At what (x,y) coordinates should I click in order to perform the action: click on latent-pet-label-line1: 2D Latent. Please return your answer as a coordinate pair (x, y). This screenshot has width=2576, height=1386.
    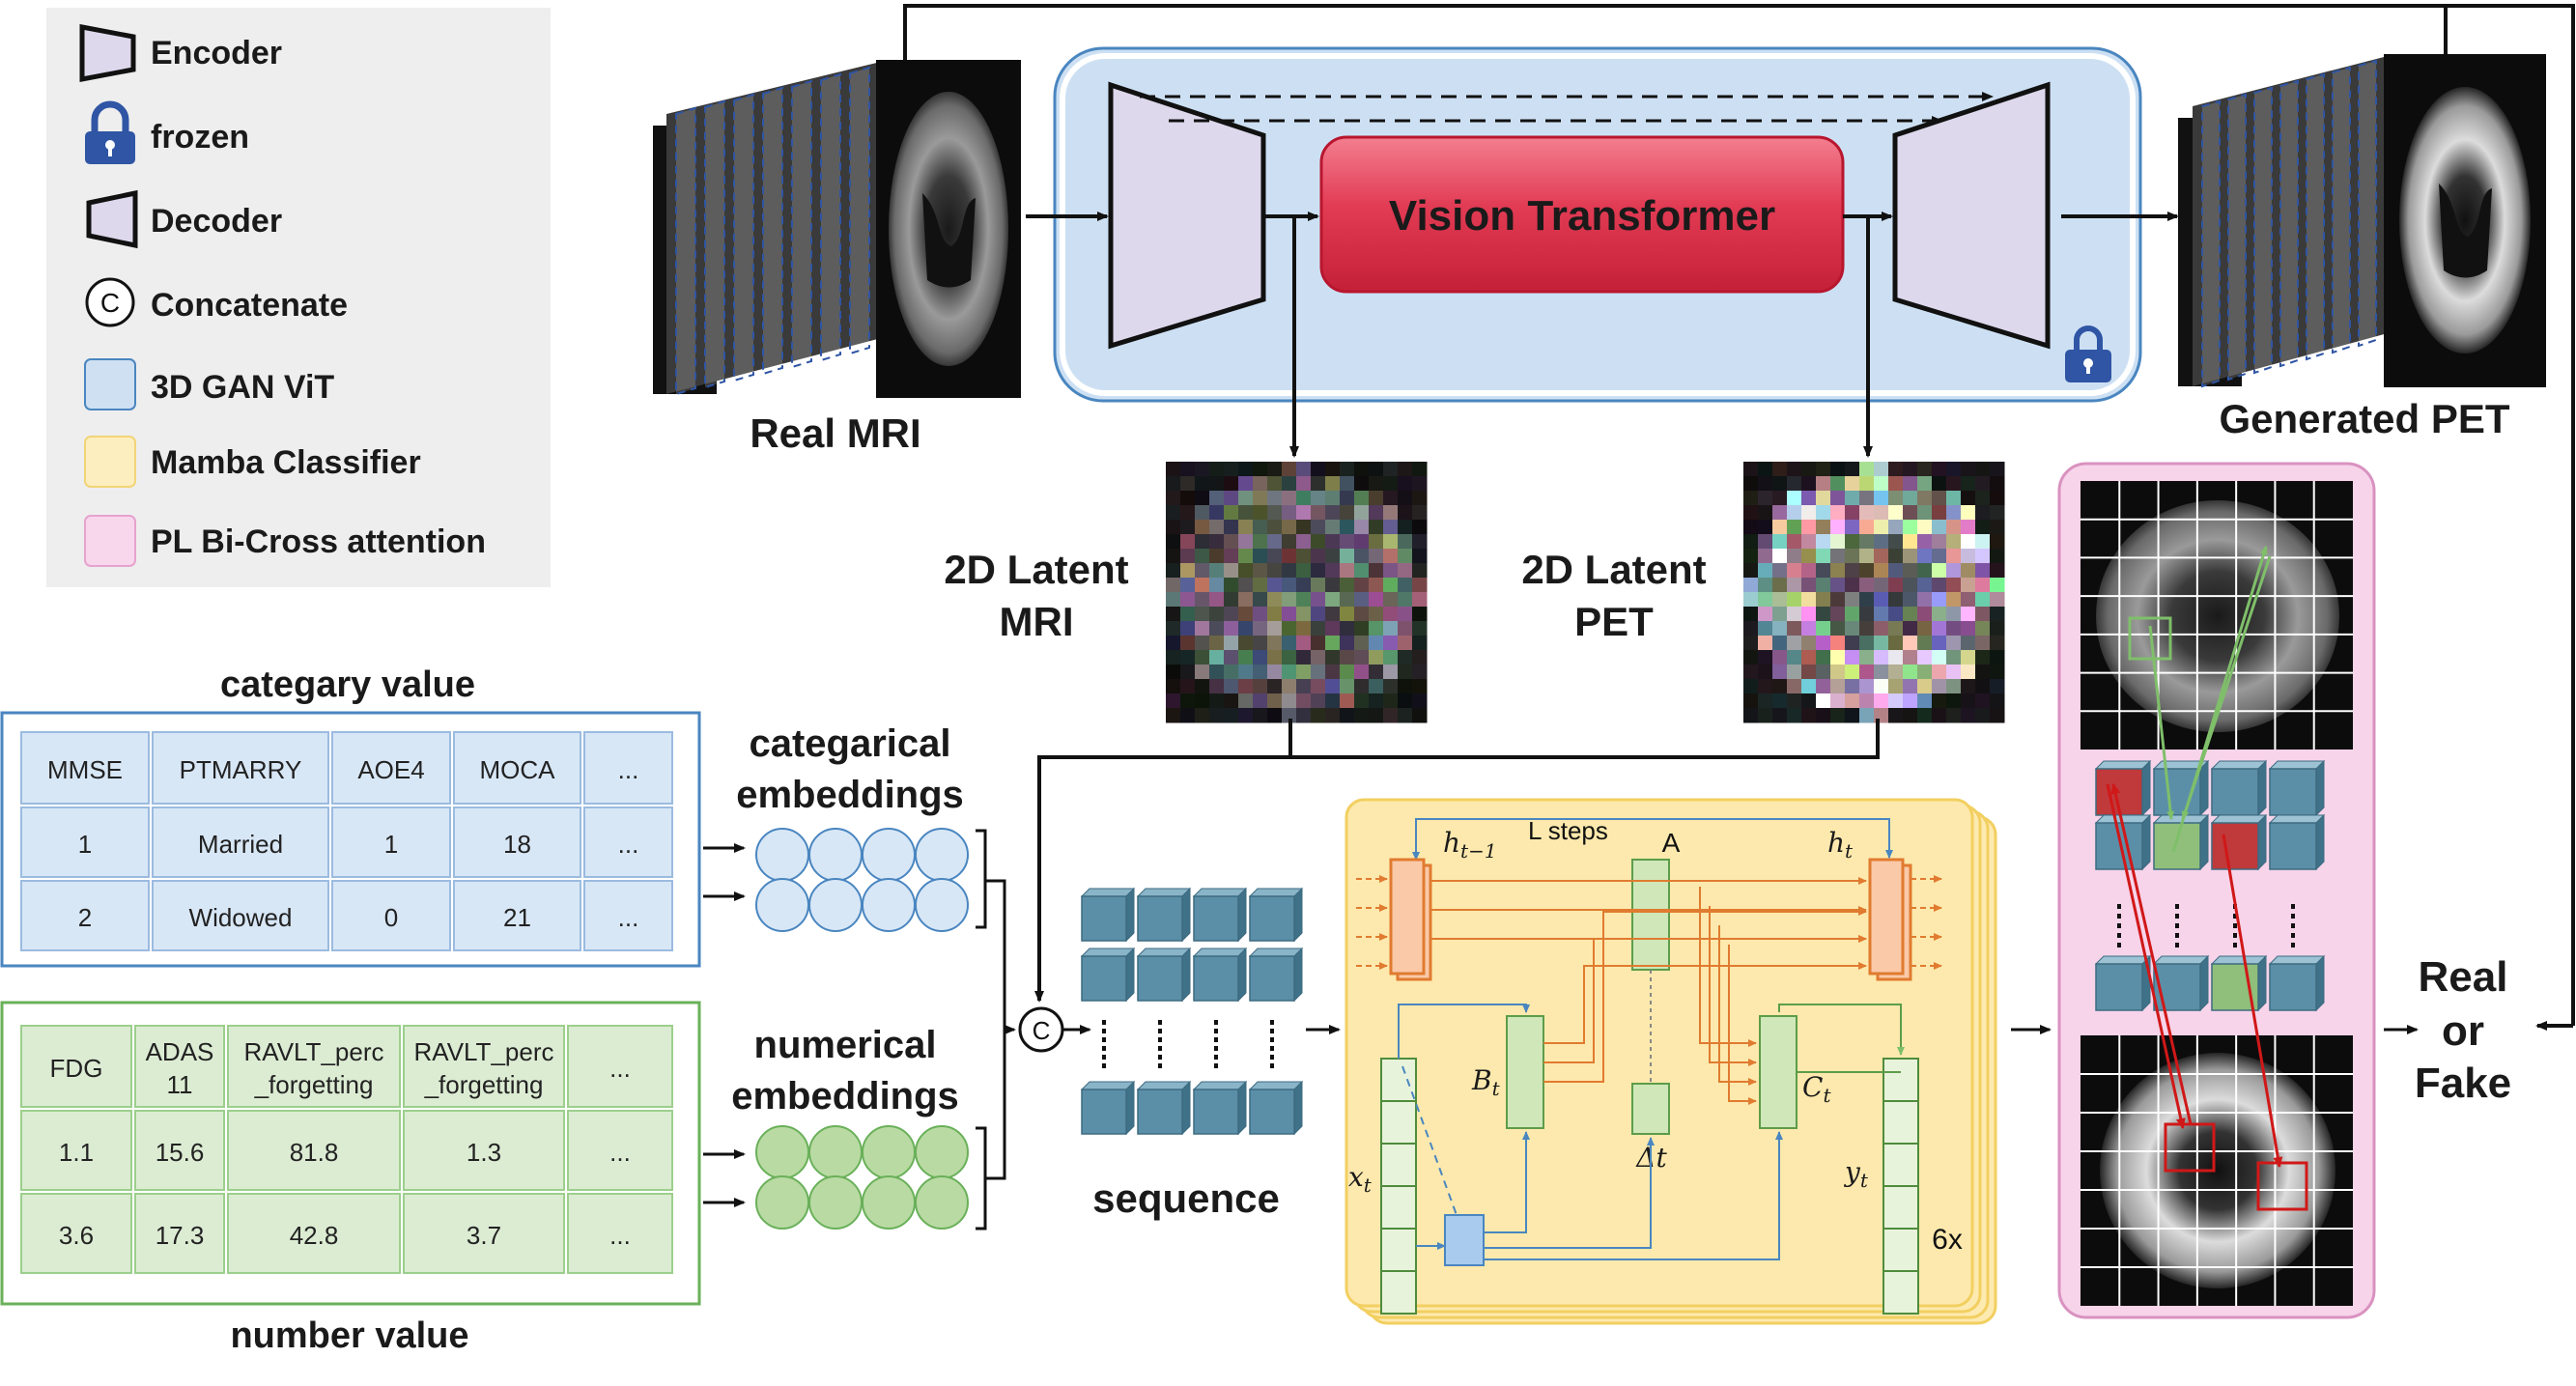
    Looking at the image, I should click on (1613, 569).